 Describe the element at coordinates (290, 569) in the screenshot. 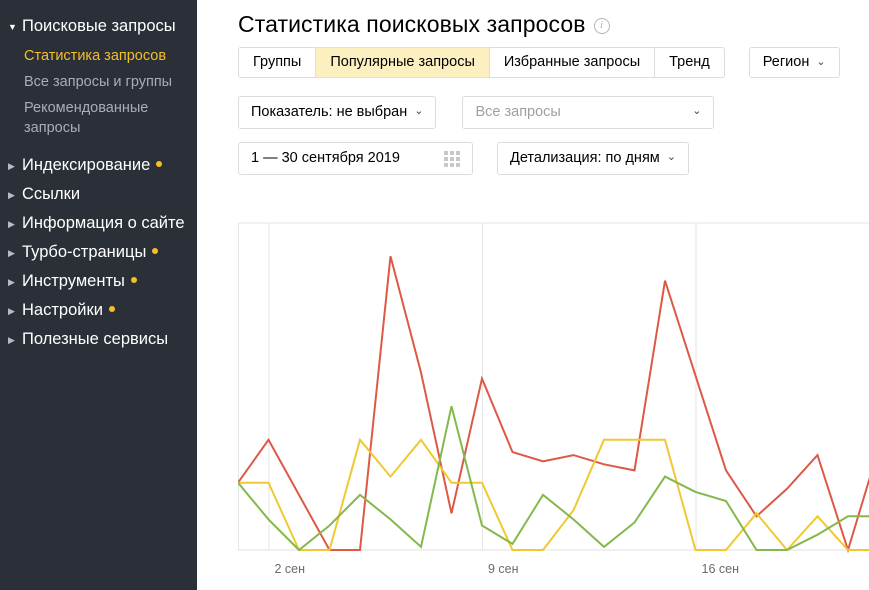

I see `chart-x-tick-label: 2 сен` at that location.